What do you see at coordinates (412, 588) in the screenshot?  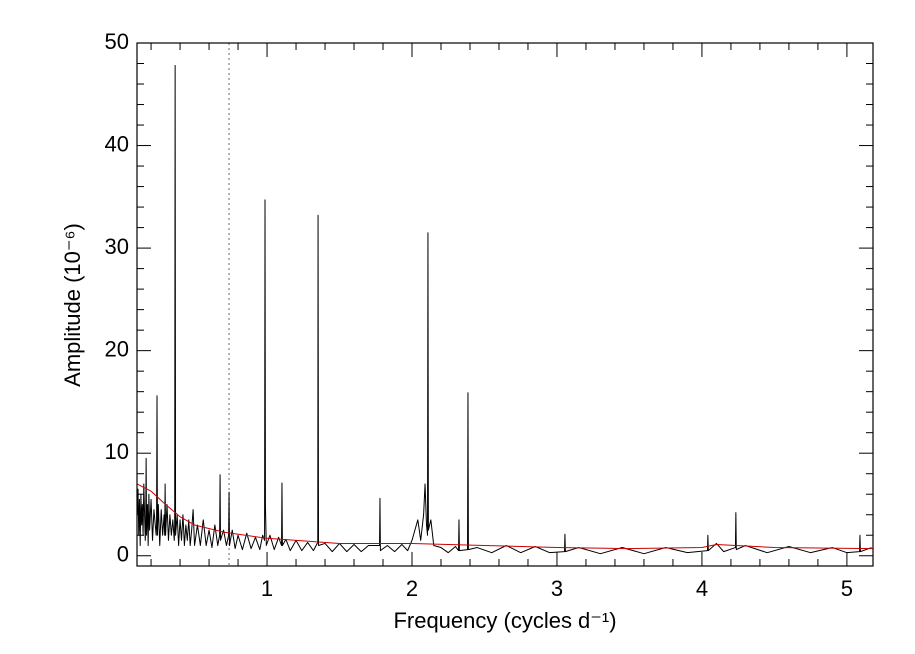 I see `x-tick-label: 2` at bounding box center [412, 588].